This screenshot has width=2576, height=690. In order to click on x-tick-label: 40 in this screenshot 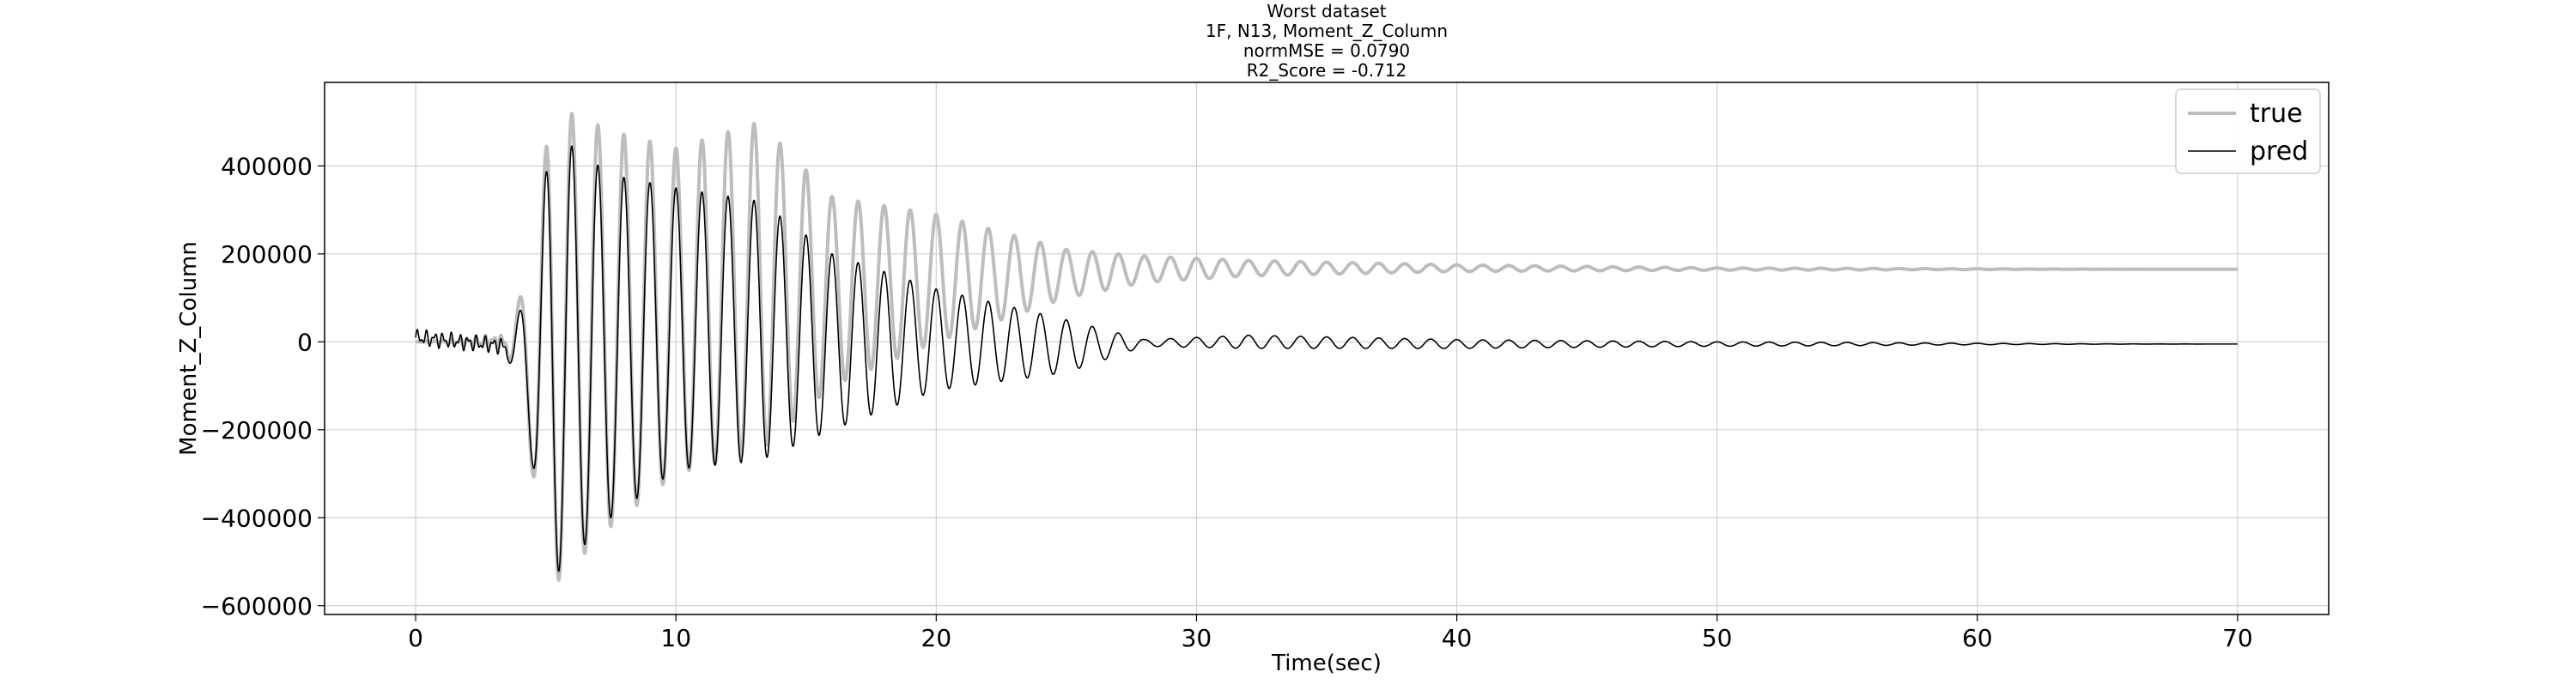, I will do `click(1458, 638)`.